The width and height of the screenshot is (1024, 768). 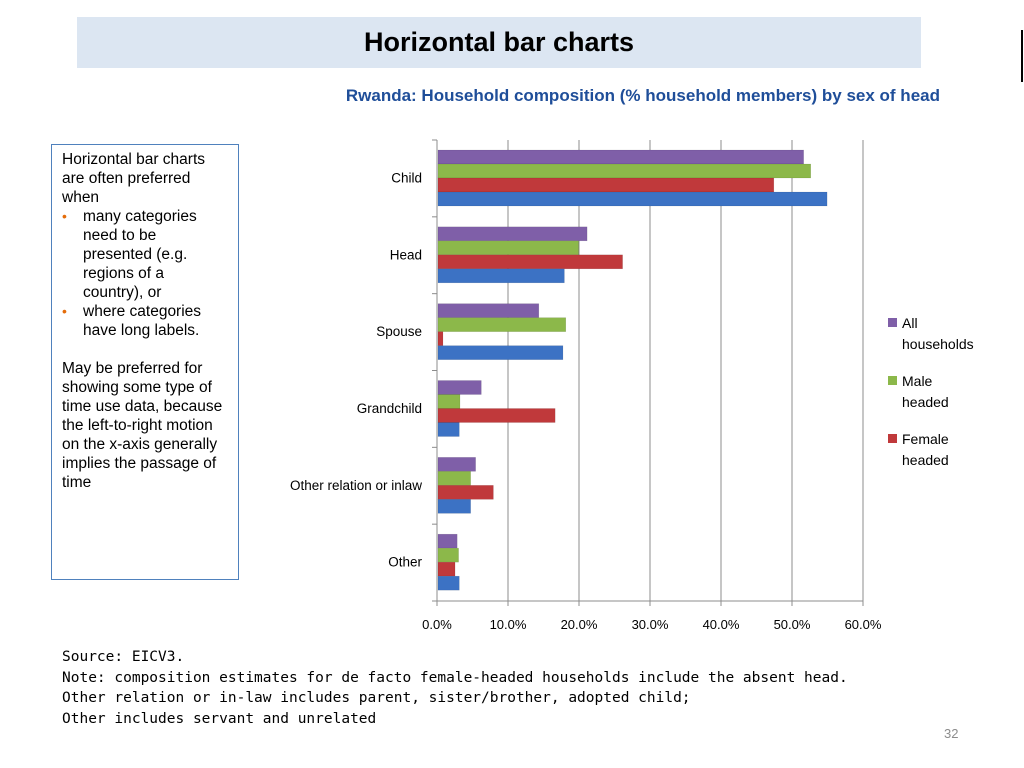 I want to click on category-label: Other, so click(x=405, y=562).